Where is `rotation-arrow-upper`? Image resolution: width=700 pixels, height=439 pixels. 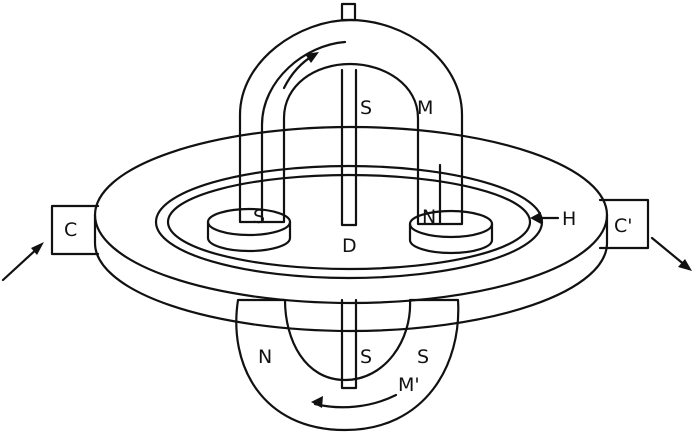
rotation-arrow-upper is located at coordinates (300, 71).